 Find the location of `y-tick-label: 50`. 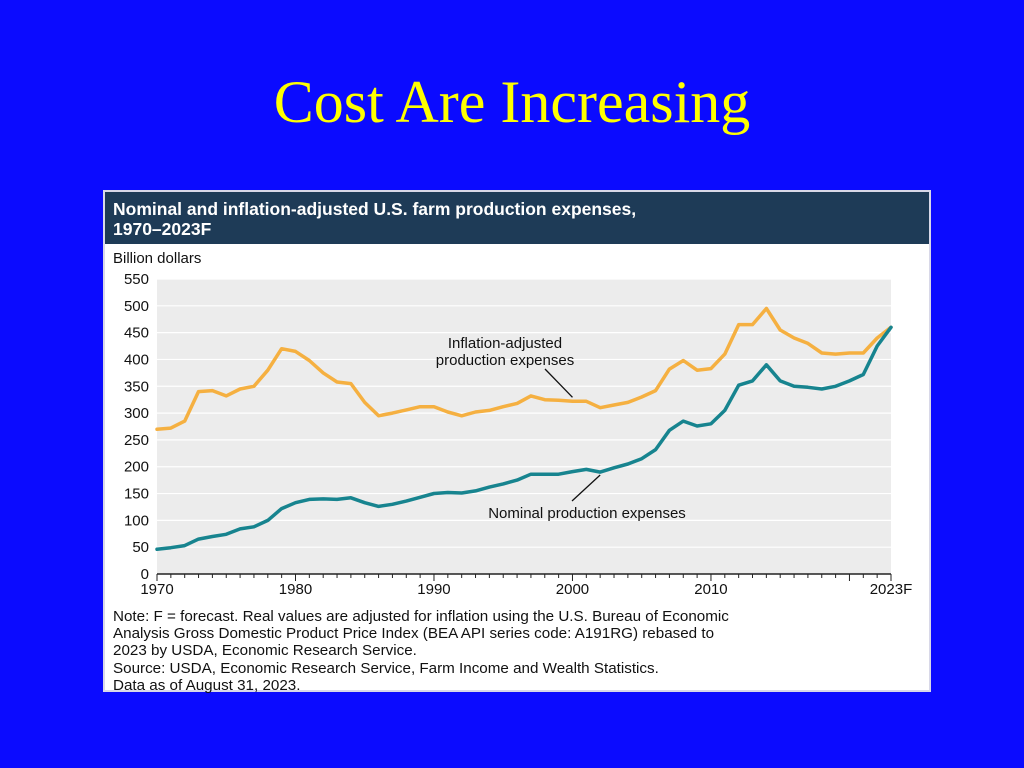

y-tick-label: 50 is located at coordinates (140, 547).